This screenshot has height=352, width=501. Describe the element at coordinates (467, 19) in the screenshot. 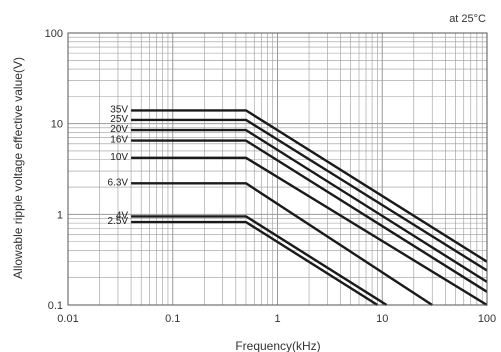

I see `temperature-note: at 25°C` at that location.